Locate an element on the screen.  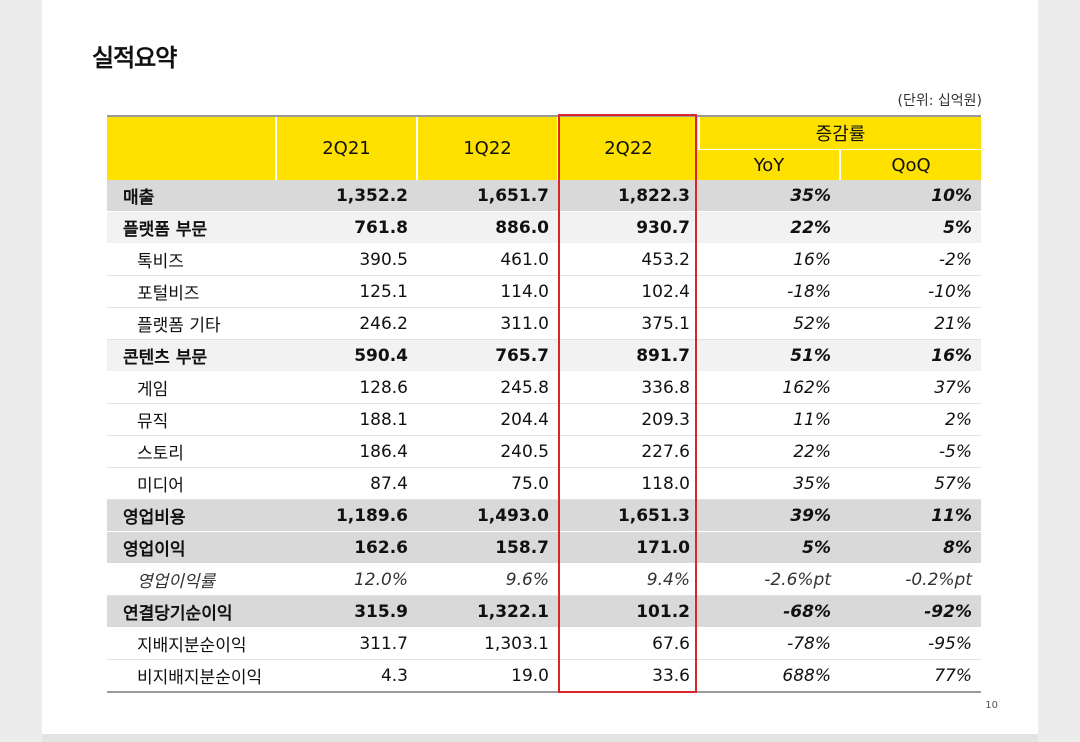
unit-note: (단위: 십억원) is located at coordinates (940, 101).